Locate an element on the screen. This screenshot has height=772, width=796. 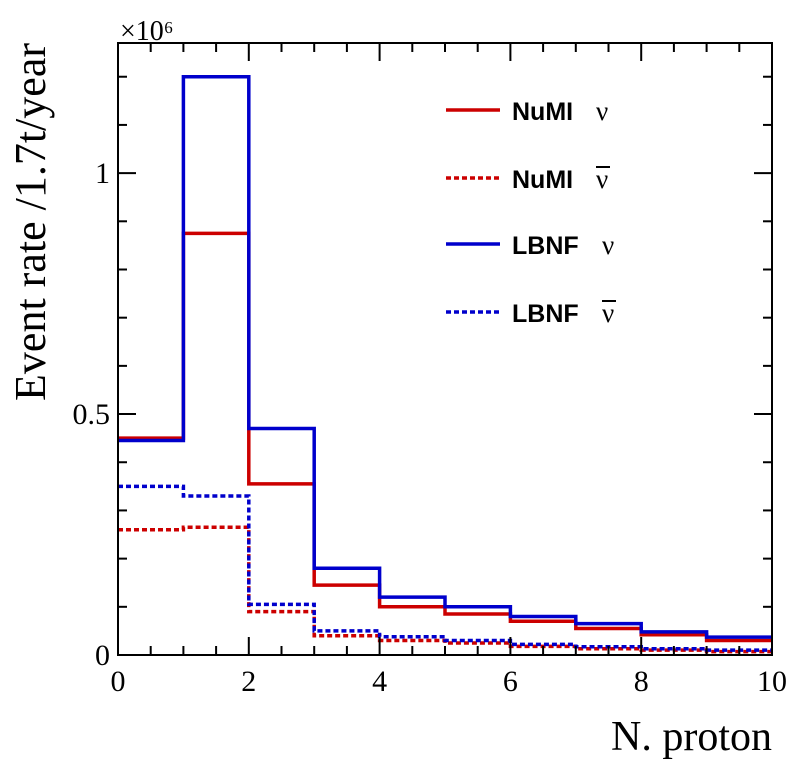
x-tick-label: 10 is located at coordinates (772, 681).